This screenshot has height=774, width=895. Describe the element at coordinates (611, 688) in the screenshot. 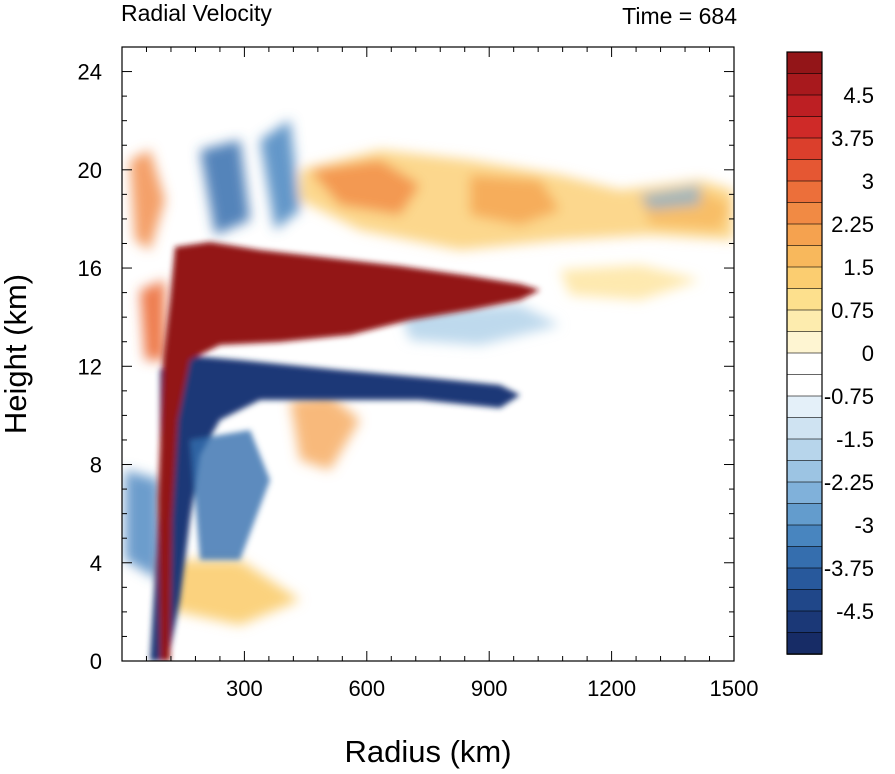

I see `x-tick-label: 1200` at that location.